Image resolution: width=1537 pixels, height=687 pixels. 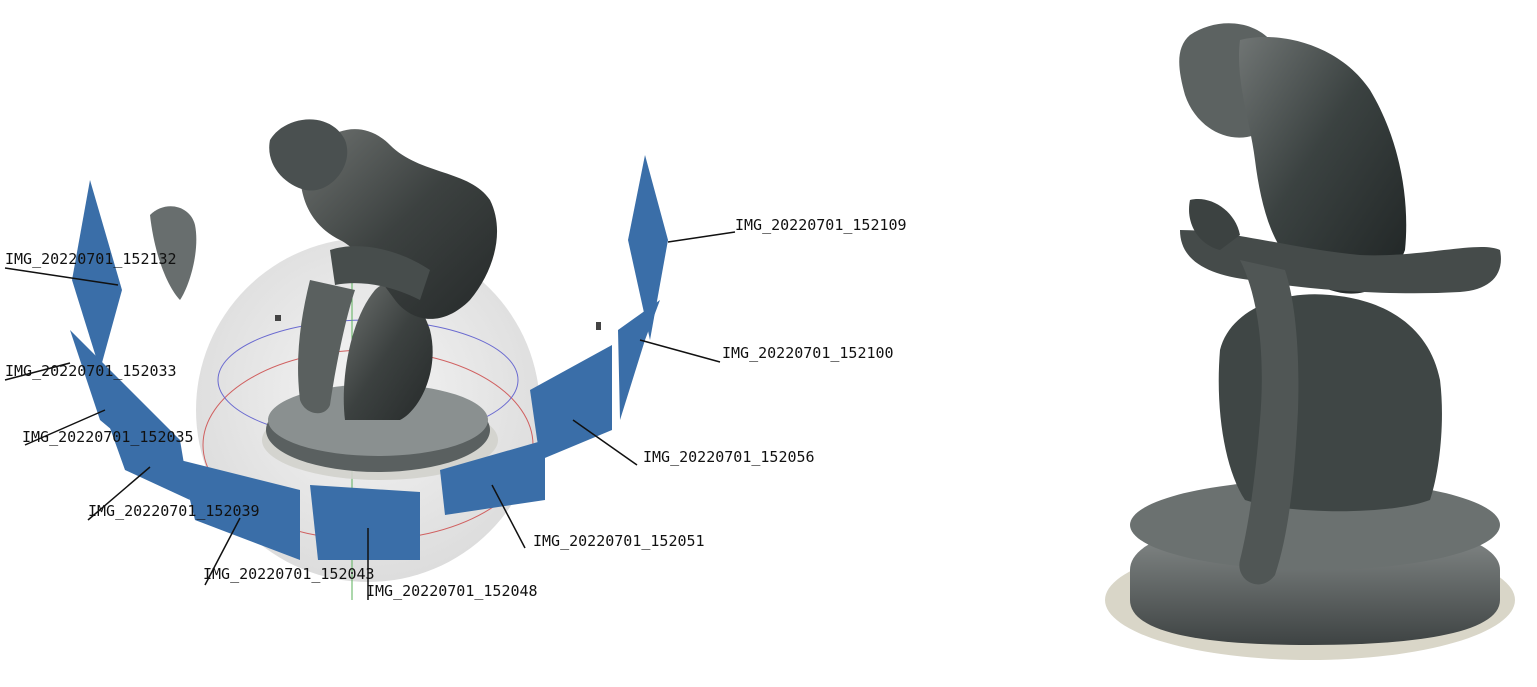 What do you see at coordinates (1214, 224) in the screenshot?
I see `arm` at bounding box center [1214, 224].